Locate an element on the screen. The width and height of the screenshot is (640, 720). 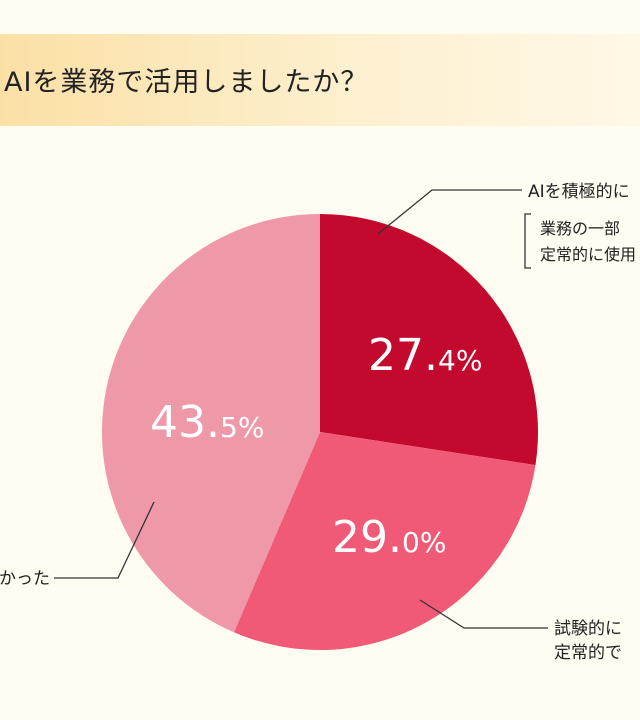
pct-label-active: 27.4% is located at coordinates (425, 355).